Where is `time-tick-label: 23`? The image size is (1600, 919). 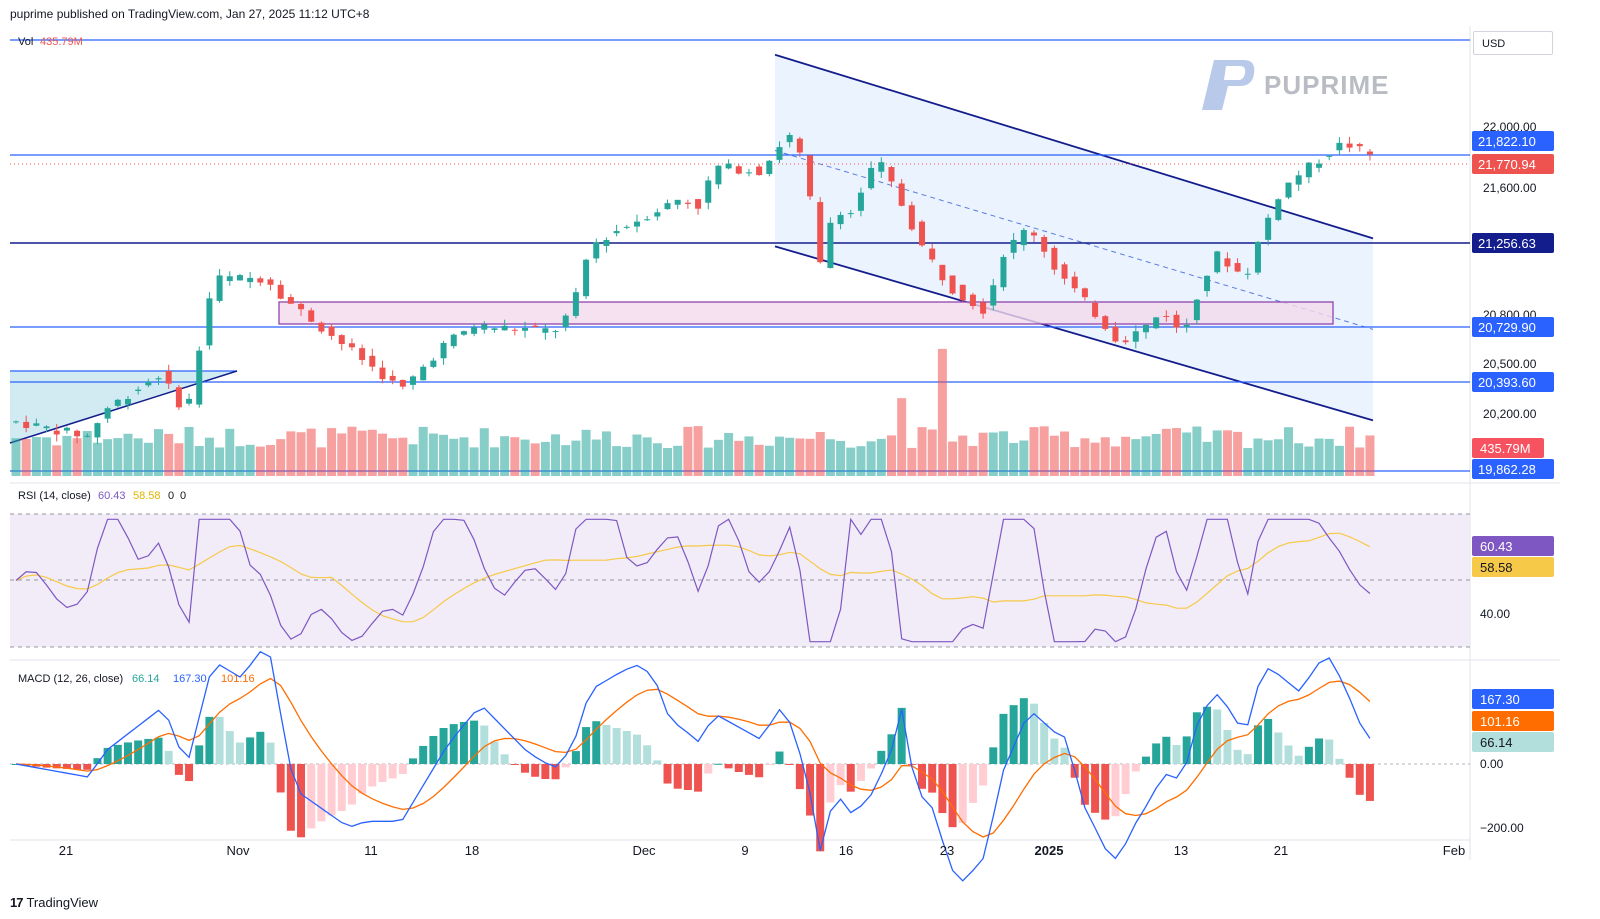
time-tick-label: 23 is located at coordinates (947, 850).